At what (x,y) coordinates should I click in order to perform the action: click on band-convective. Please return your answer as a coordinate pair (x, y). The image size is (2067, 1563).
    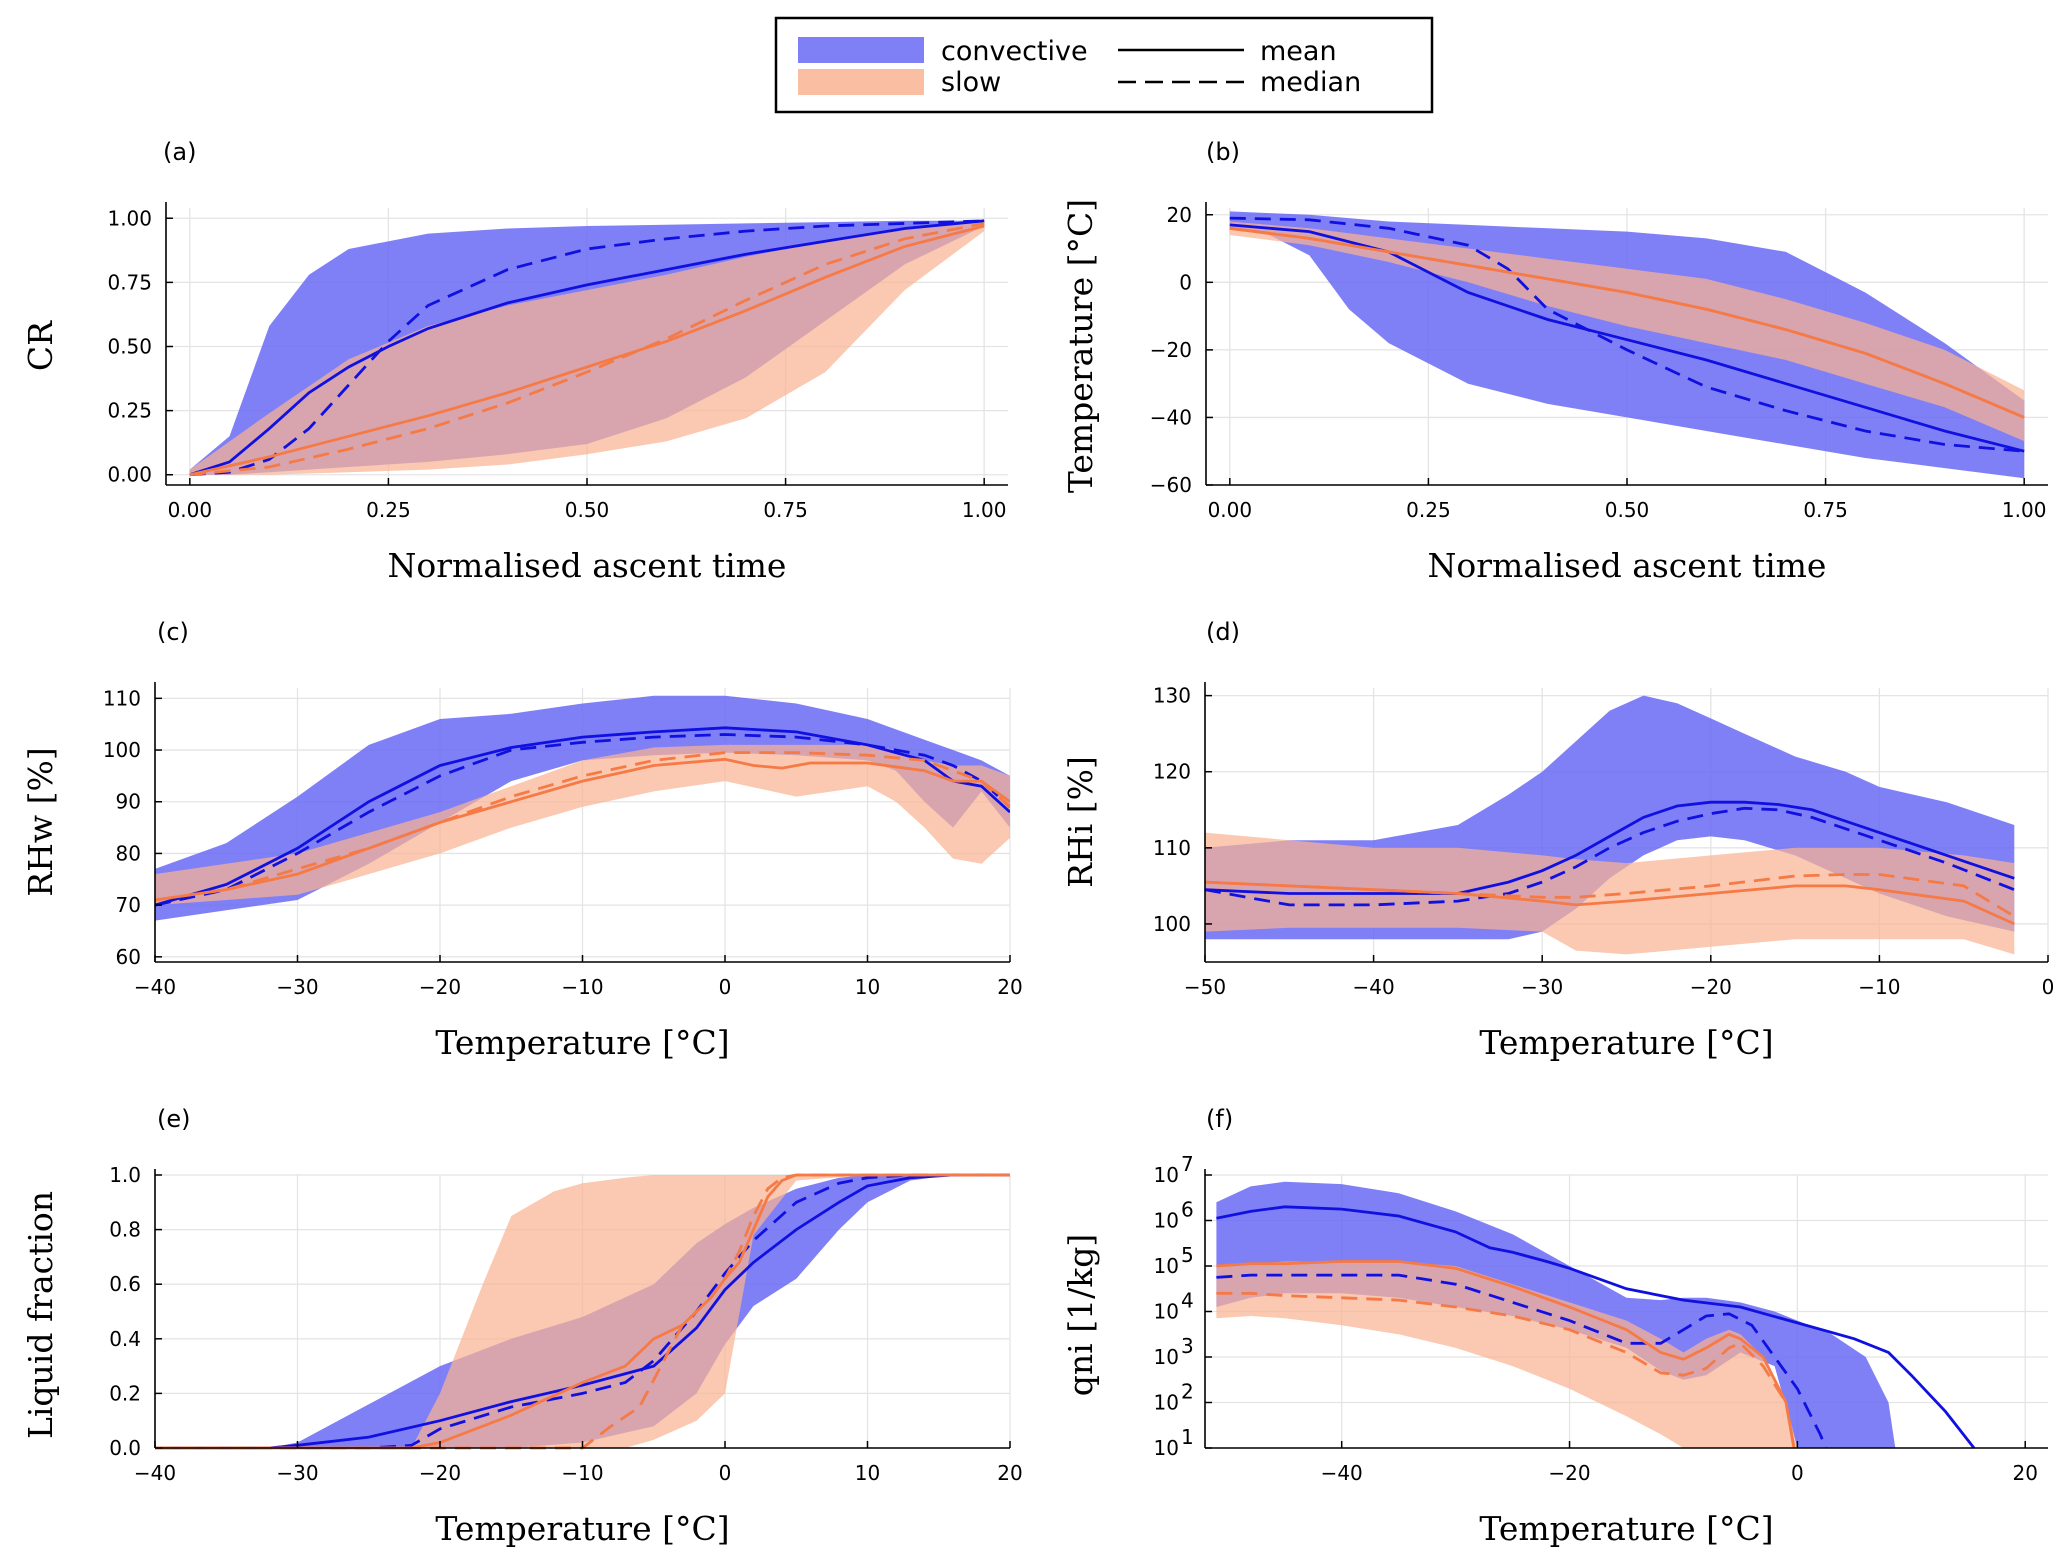
    Looking at the image, I should click on (582, 1311).